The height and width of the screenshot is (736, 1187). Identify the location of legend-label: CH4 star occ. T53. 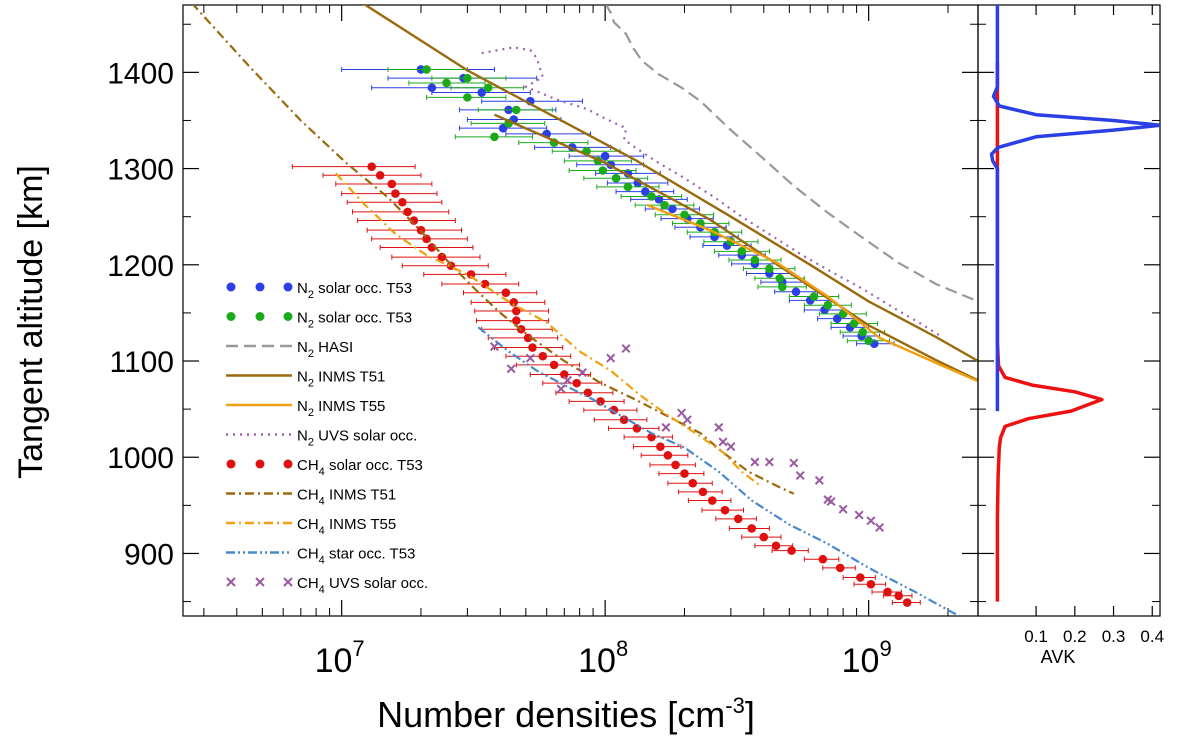
(356, 556).